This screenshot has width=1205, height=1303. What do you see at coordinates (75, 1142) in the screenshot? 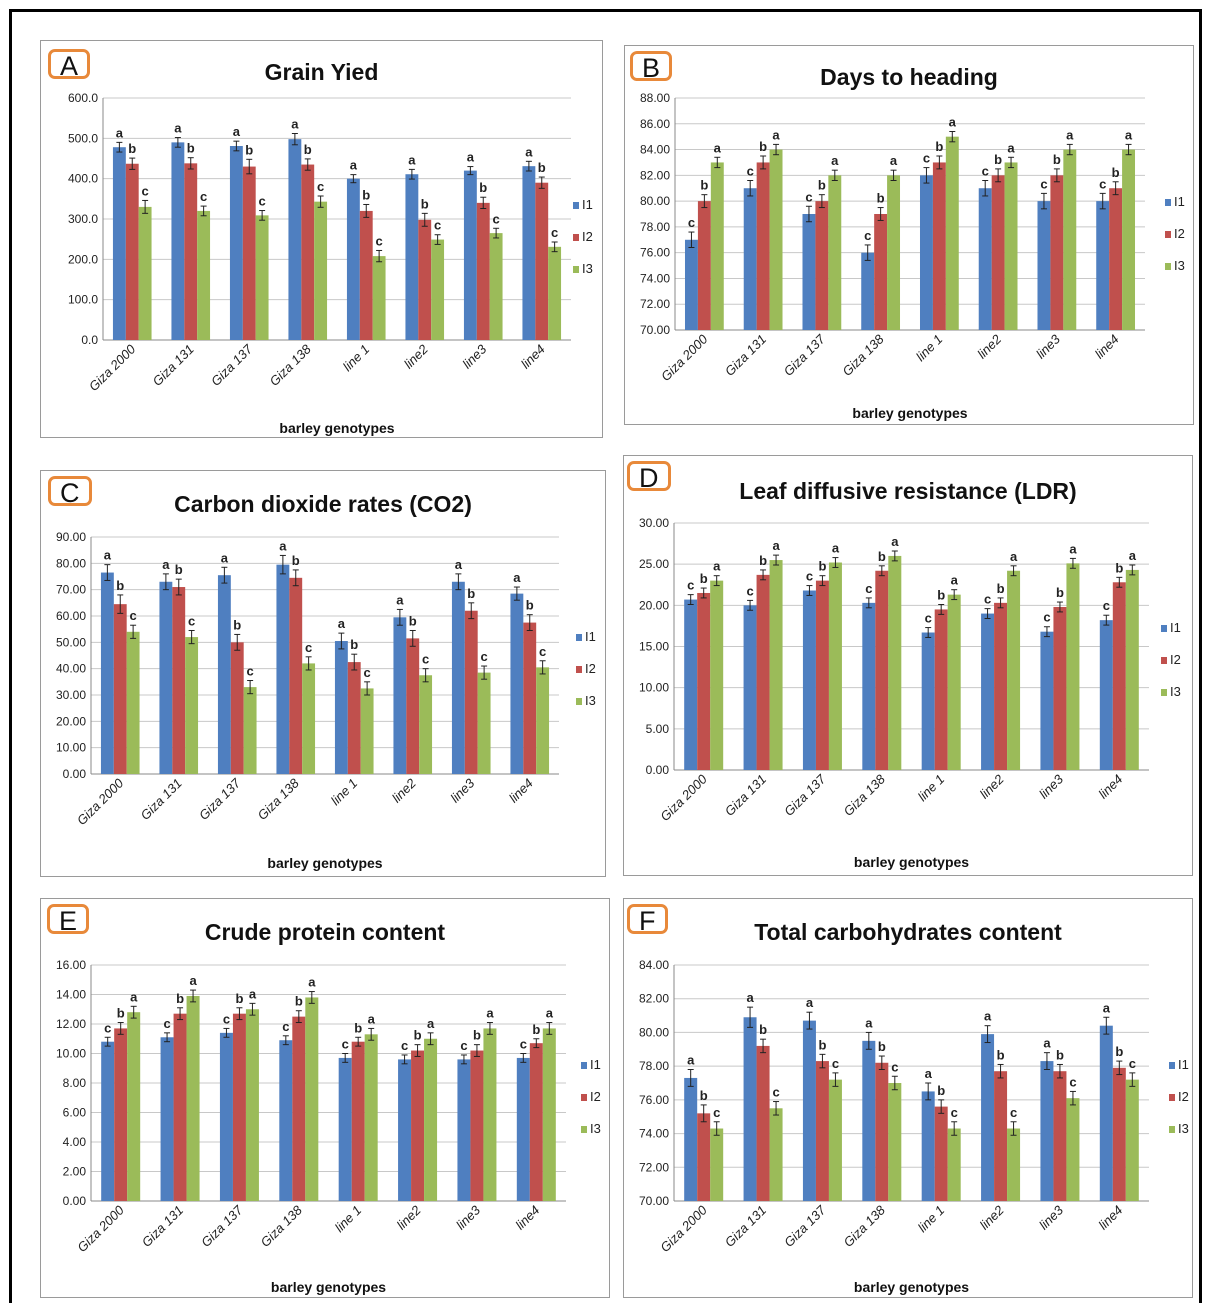
I see `y-tick-label: 4.00` at bounding box center [75, 1142].